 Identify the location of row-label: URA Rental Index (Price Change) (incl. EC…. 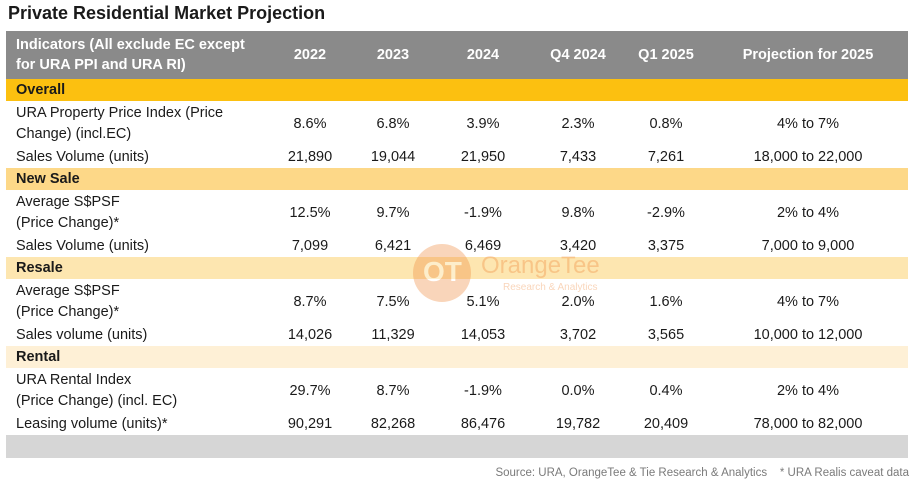
(137, 390).